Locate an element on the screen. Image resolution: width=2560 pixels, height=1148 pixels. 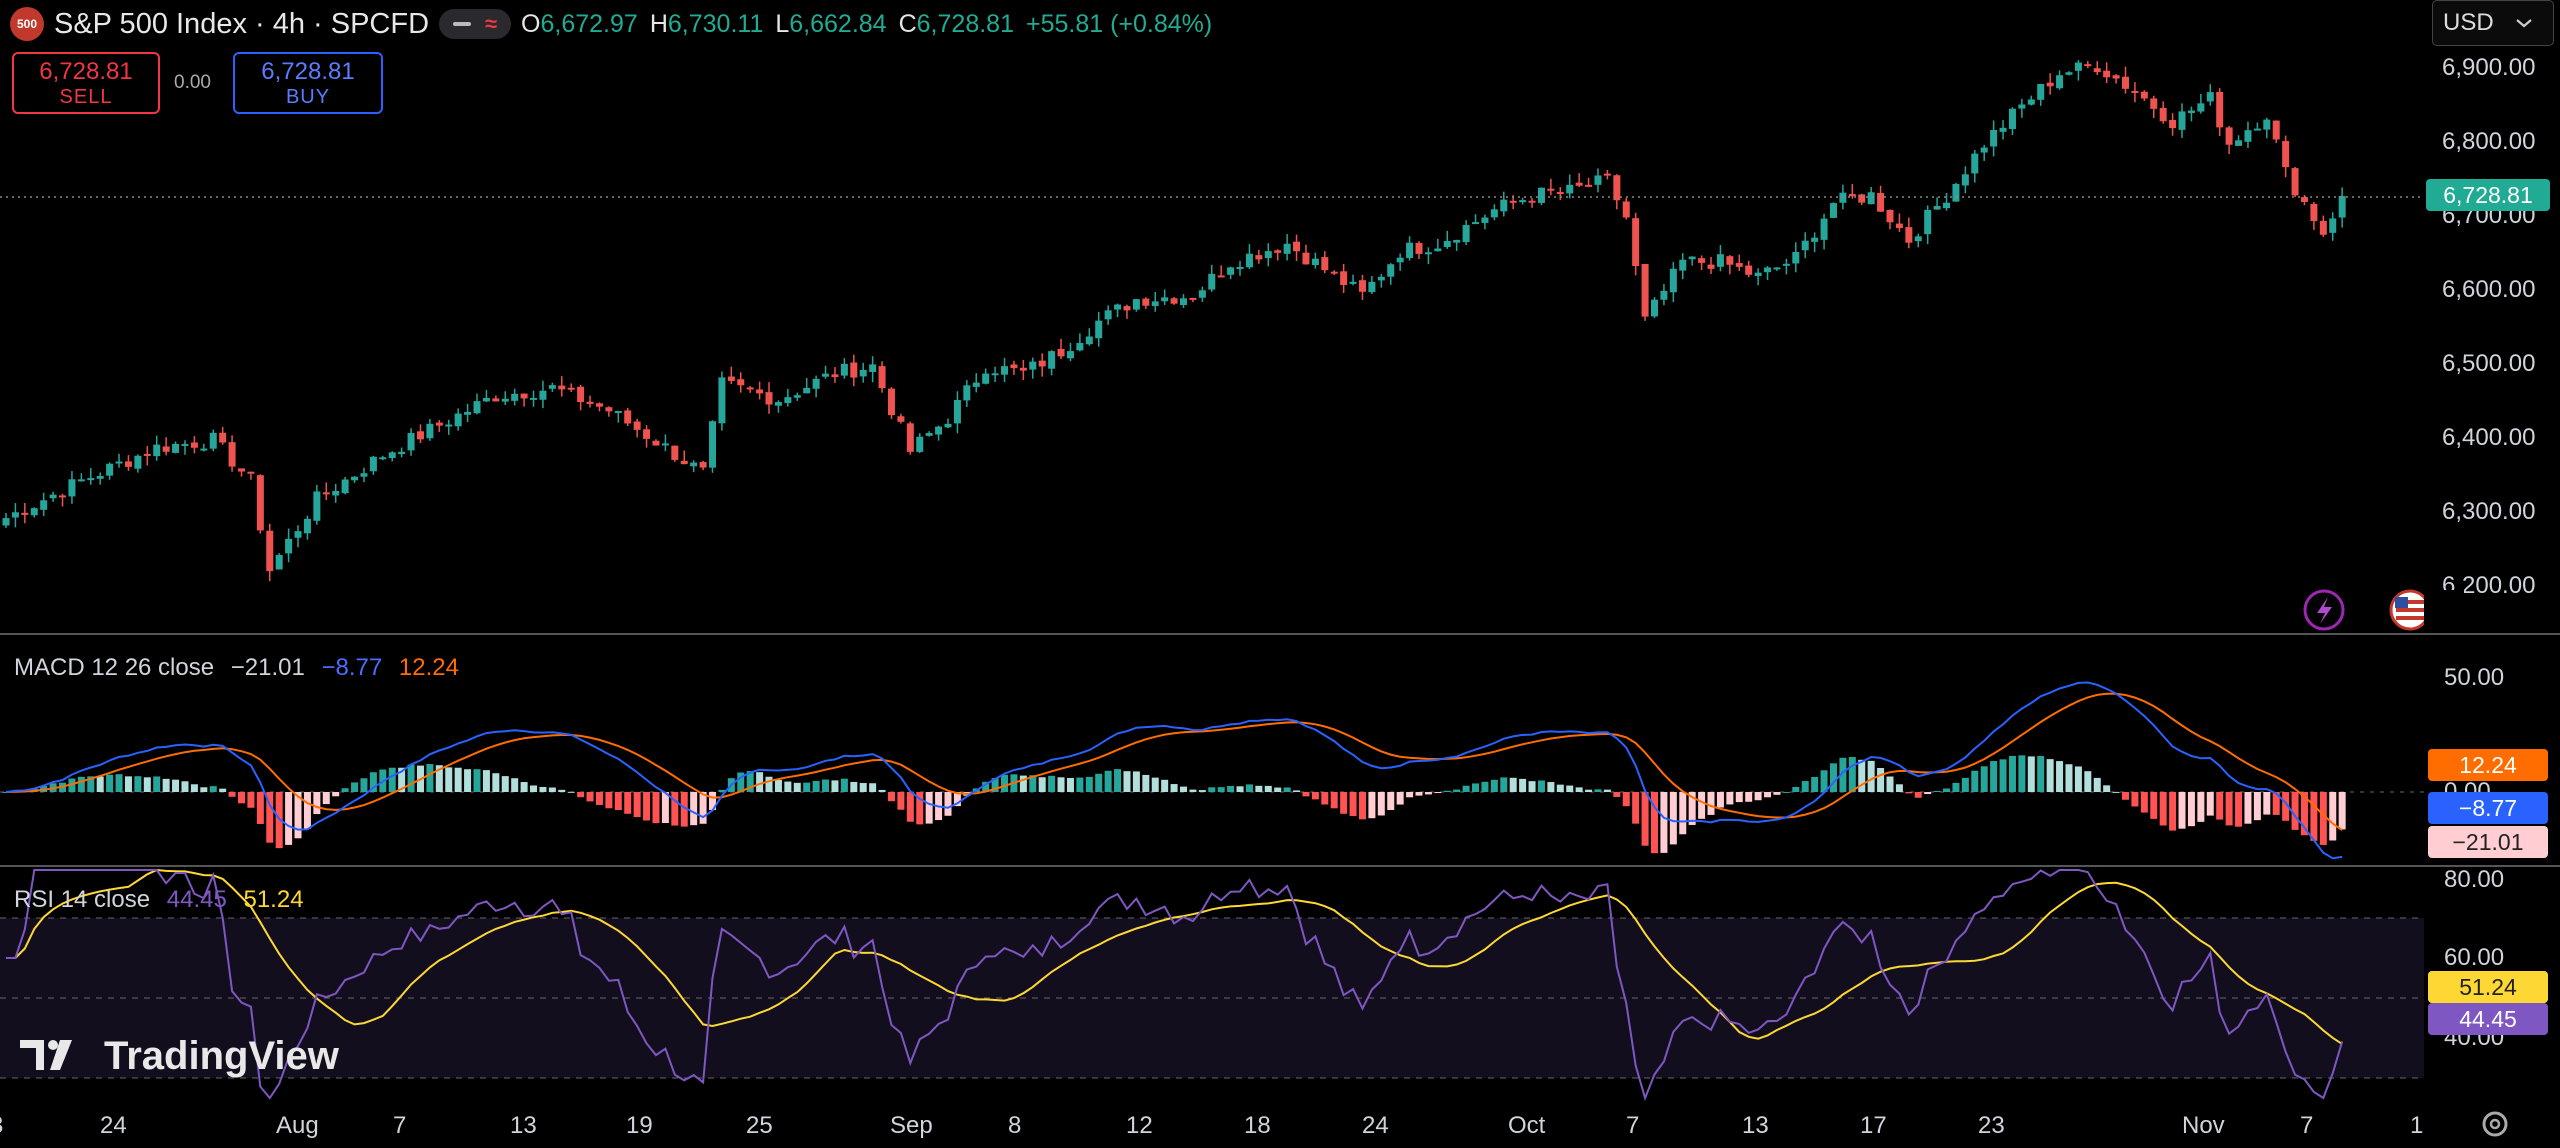
currency-value: USD is located at coordinates (2468, 22).